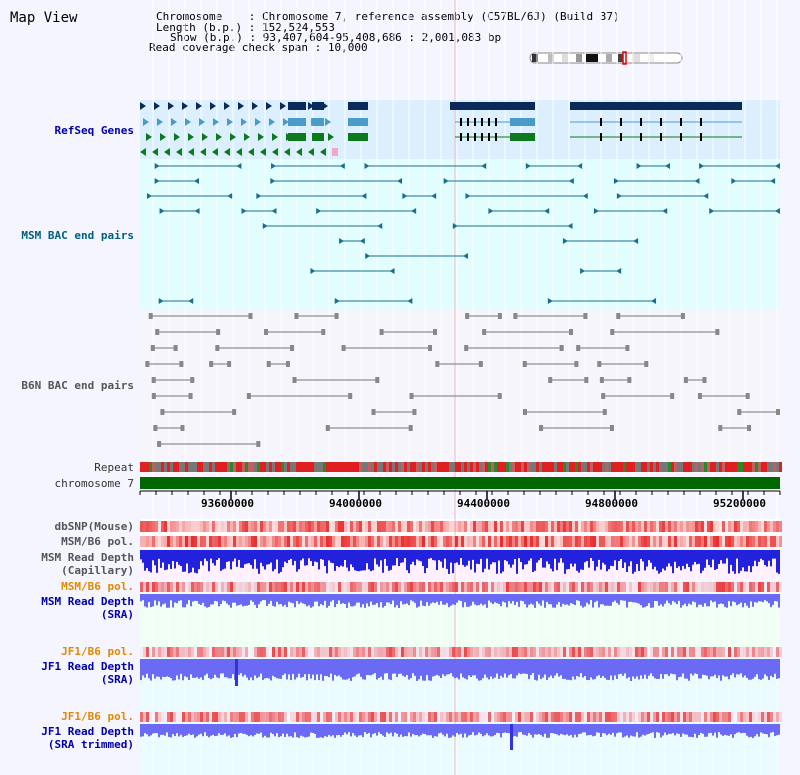 The height and width of the screenshot is (775, 800). I want to click on gene-exon, so click(475, 137).